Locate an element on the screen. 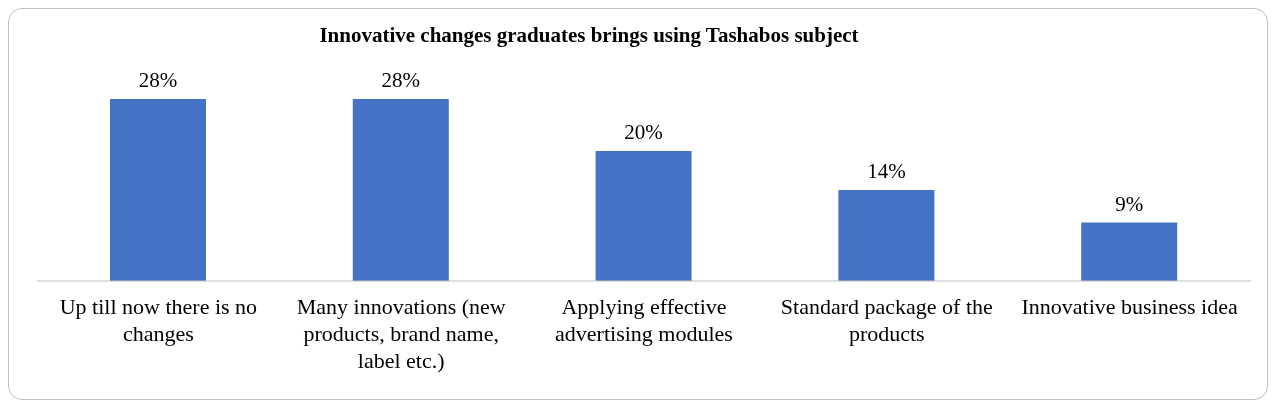  x-tick-label: Standard package of the products is located at coordinates (886, 320).